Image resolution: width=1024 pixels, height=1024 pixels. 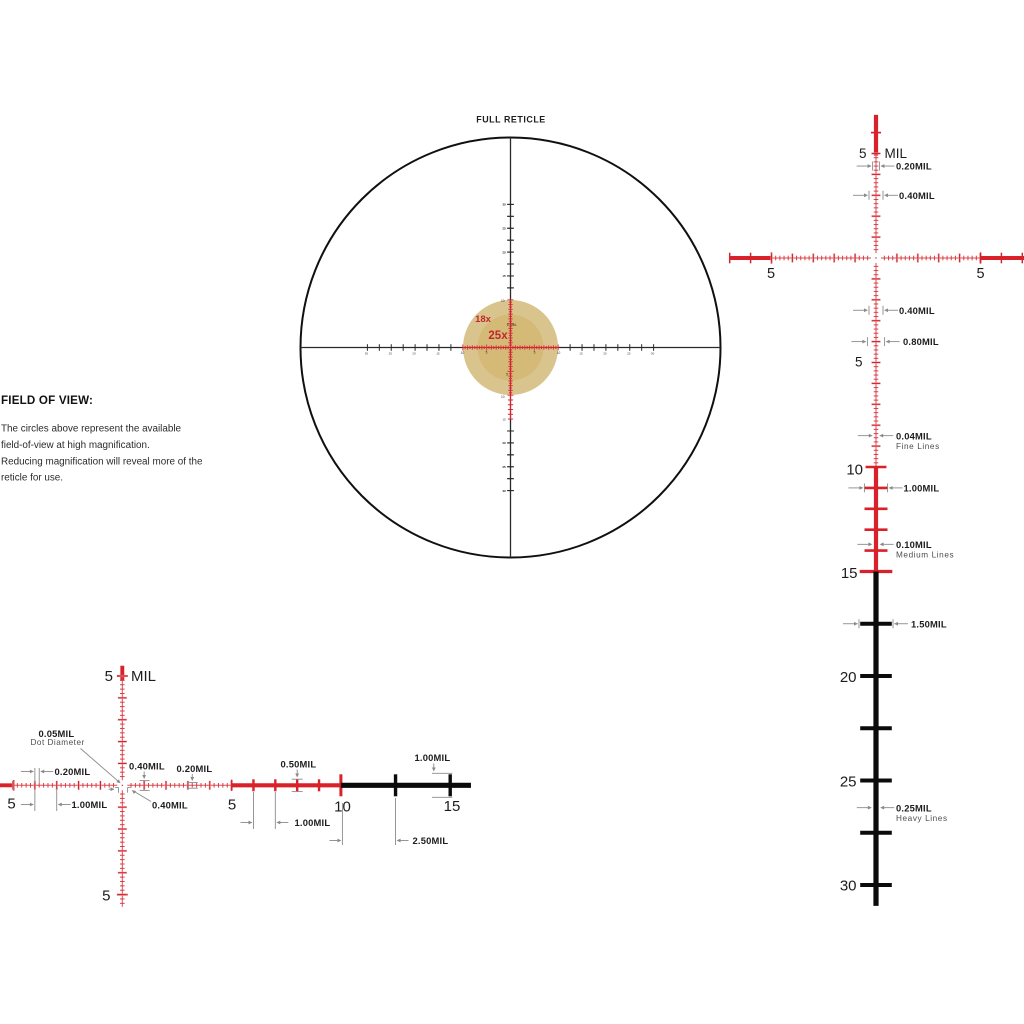 What do you see at coordinates (914, 807) in the screenshot?
I see `svg-text: 0.25MIL` at bounding box center [914, 807].